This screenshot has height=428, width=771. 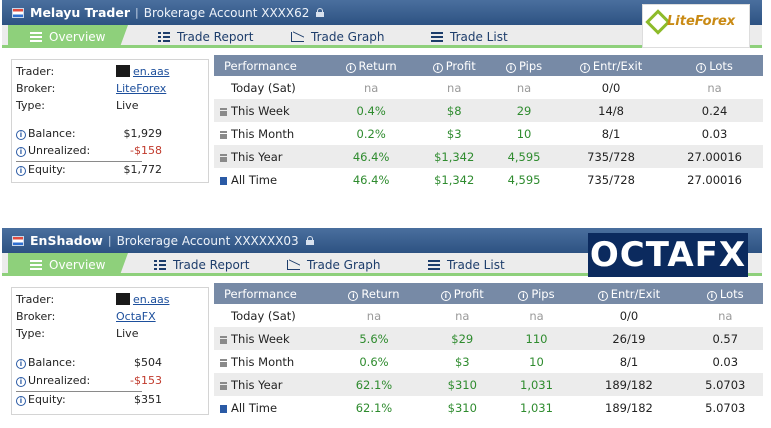 I want to click on table-row: This Week 0.4% $8 29 14/8 0.24, so click(x=488, y=110).